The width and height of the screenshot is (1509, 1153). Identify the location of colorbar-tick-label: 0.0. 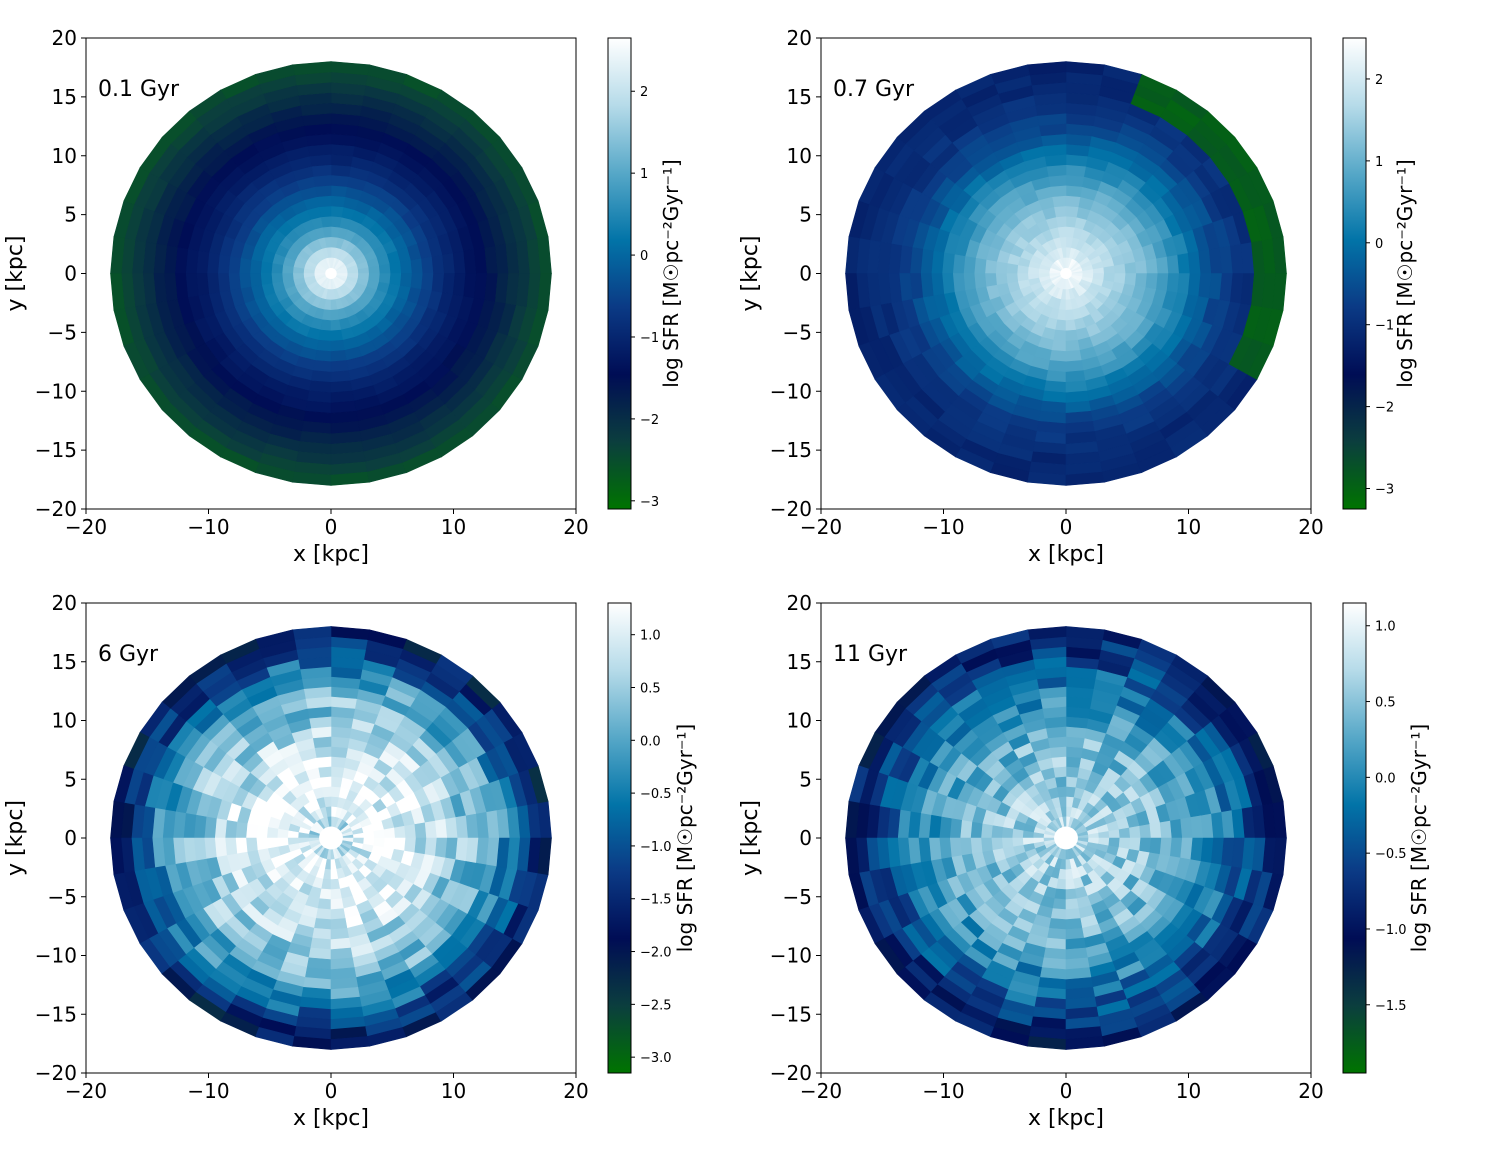
(1385, 778).